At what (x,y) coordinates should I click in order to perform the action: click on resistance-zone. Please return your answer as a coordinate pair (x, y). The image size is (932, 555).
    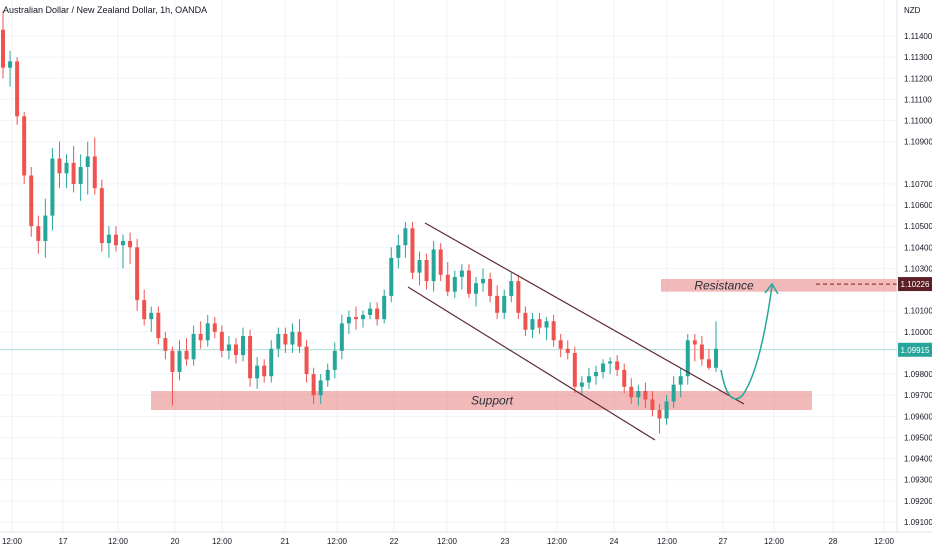
    Looking at the image, I should click on (779, 285).